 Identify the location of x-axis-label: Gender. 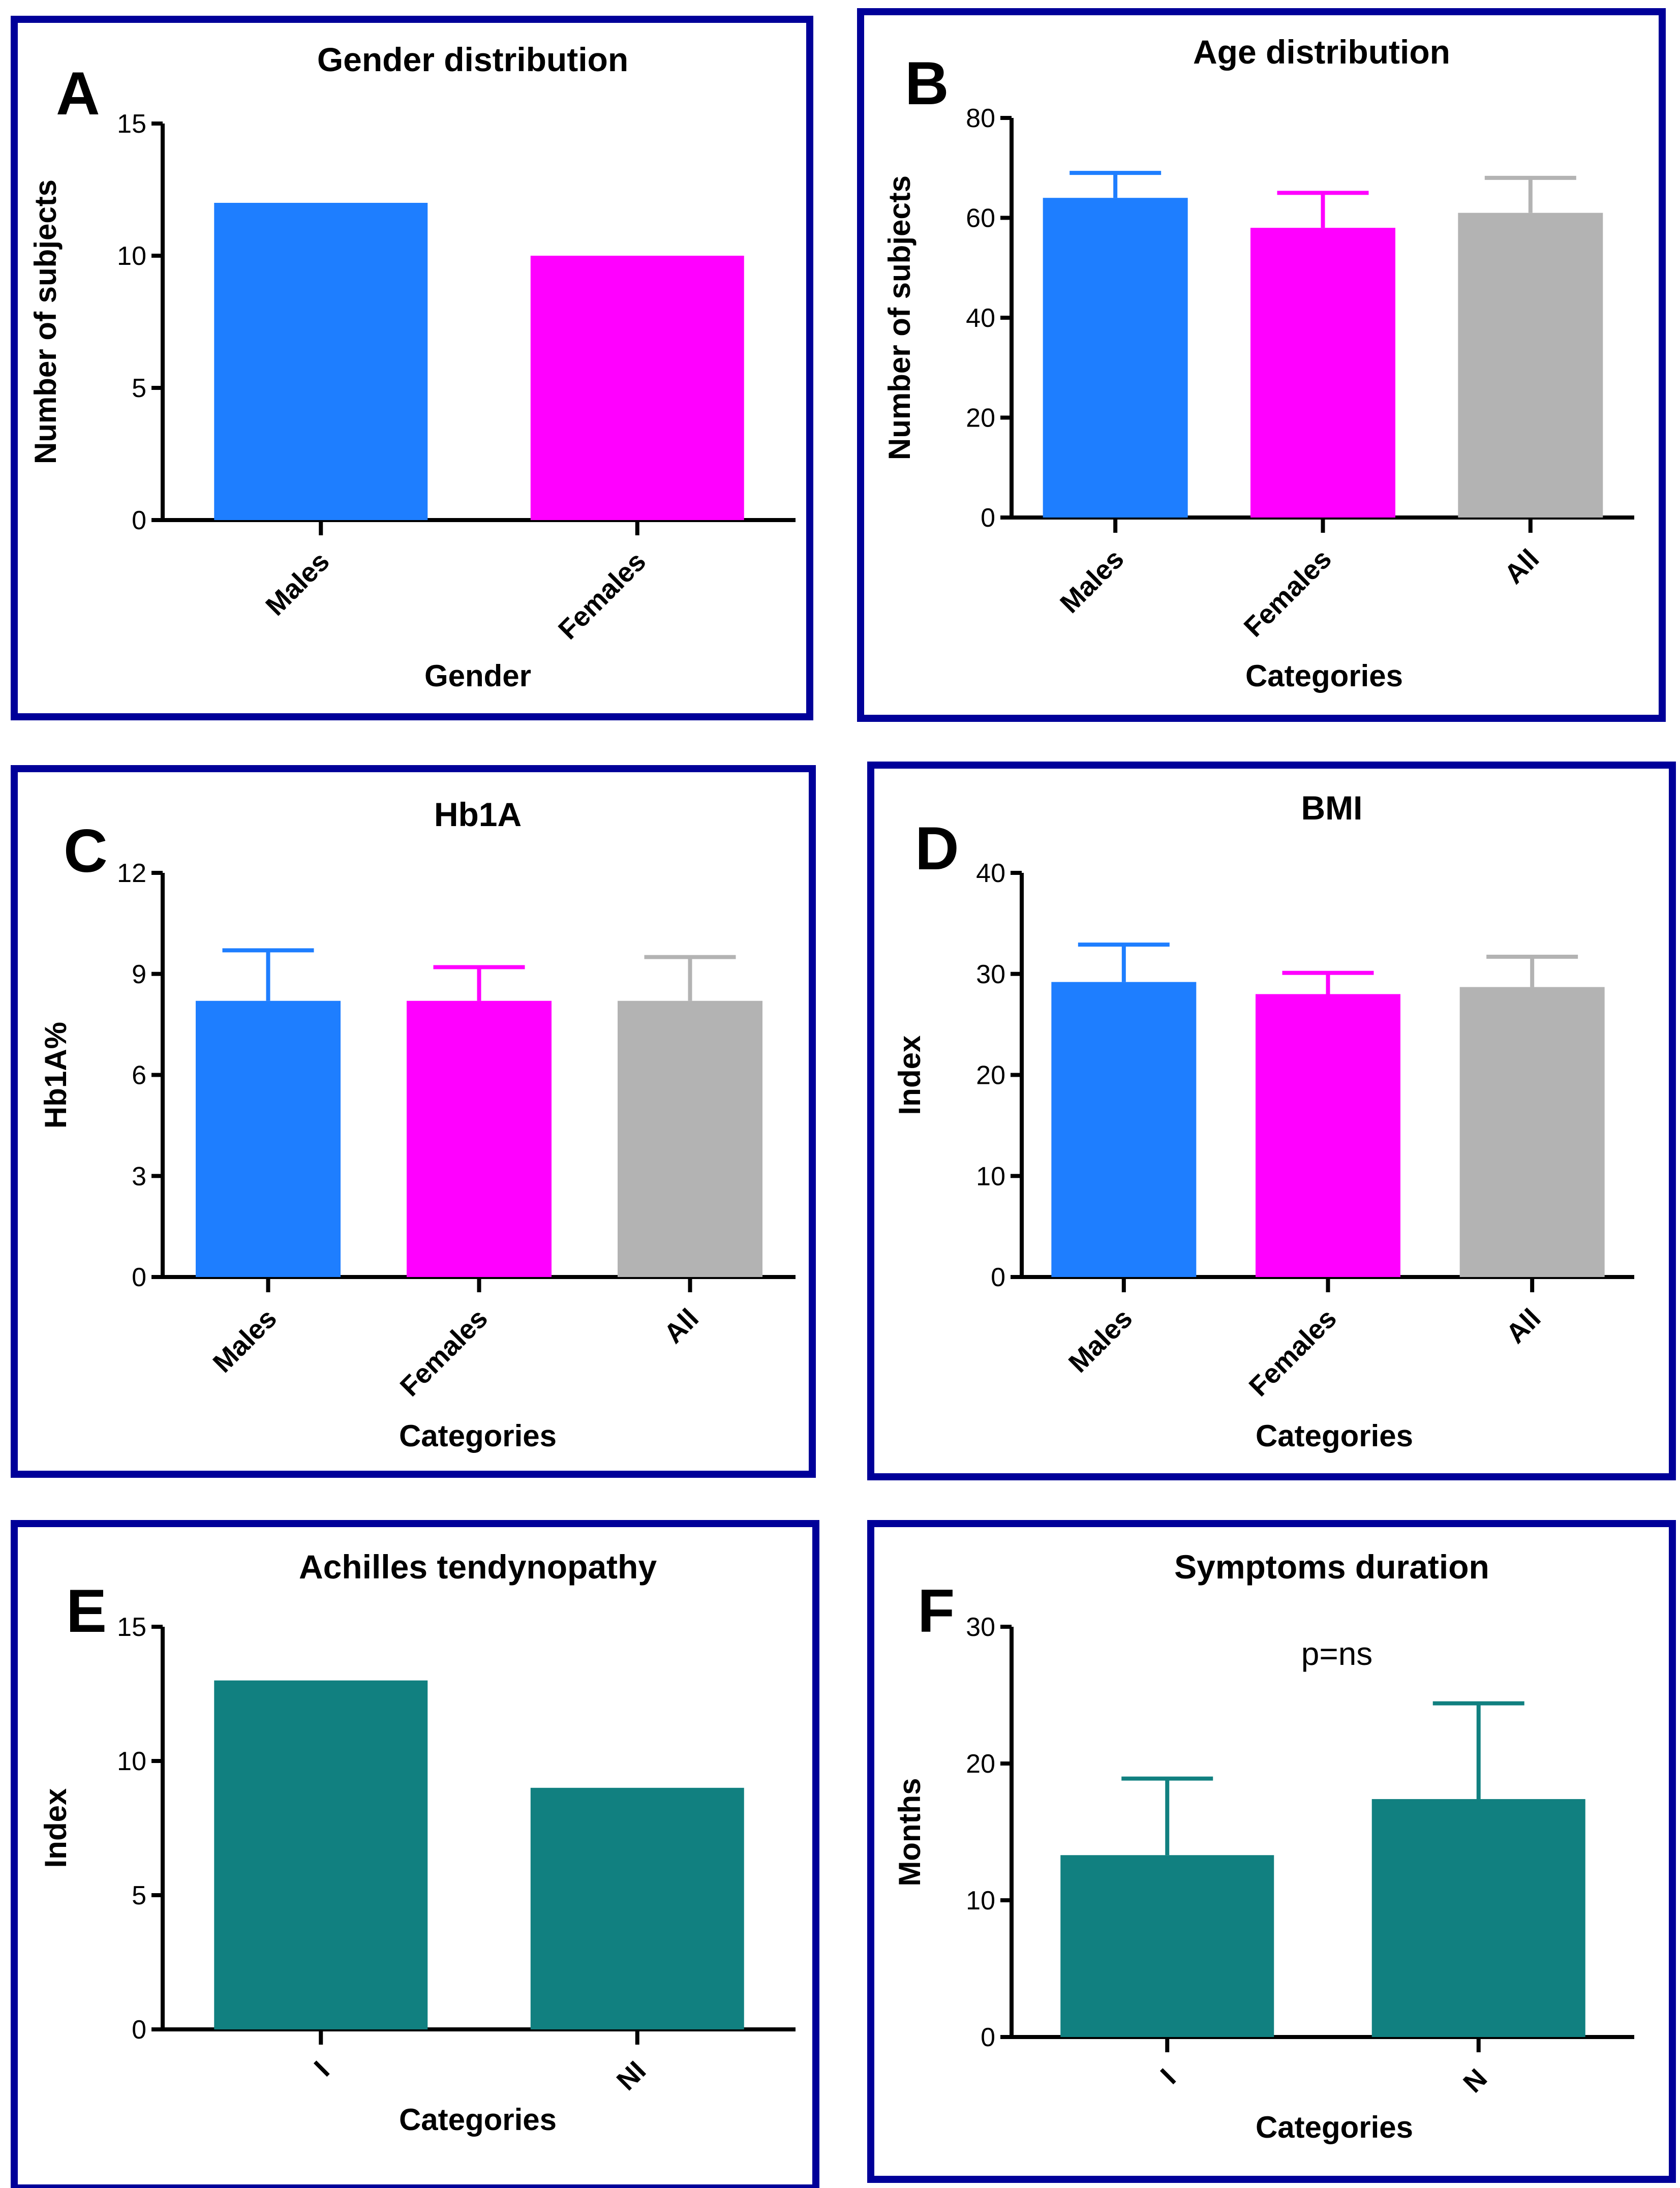
(477, 676).